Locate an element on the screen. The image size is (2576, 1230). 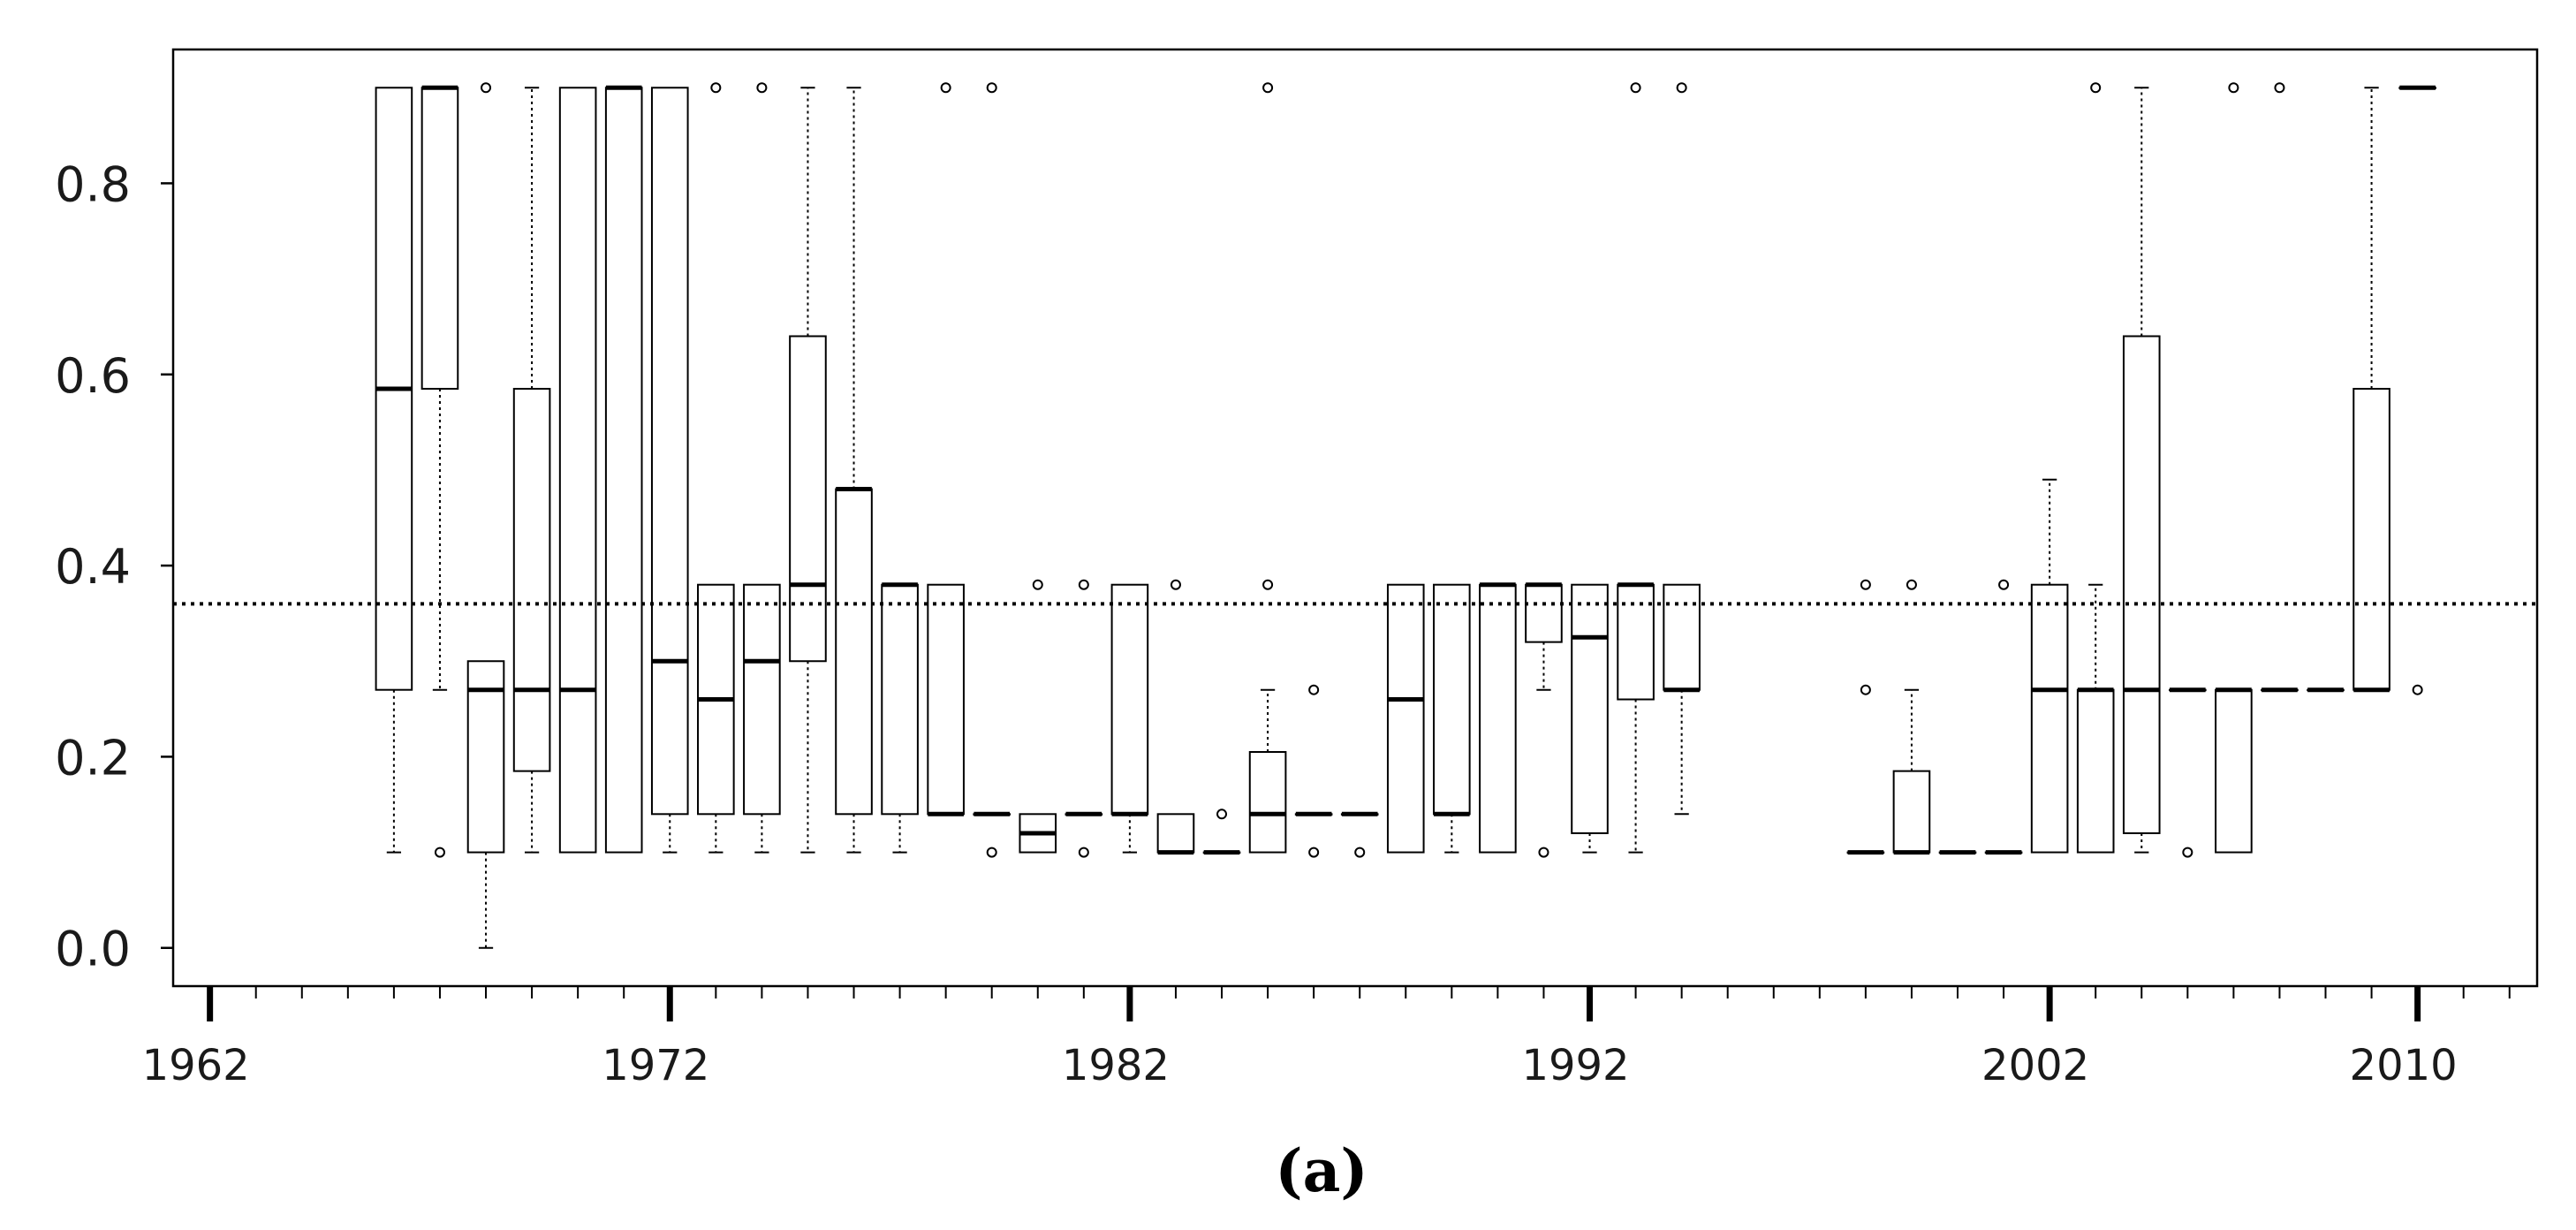
box-1966 is located at coordinates (394, 470).